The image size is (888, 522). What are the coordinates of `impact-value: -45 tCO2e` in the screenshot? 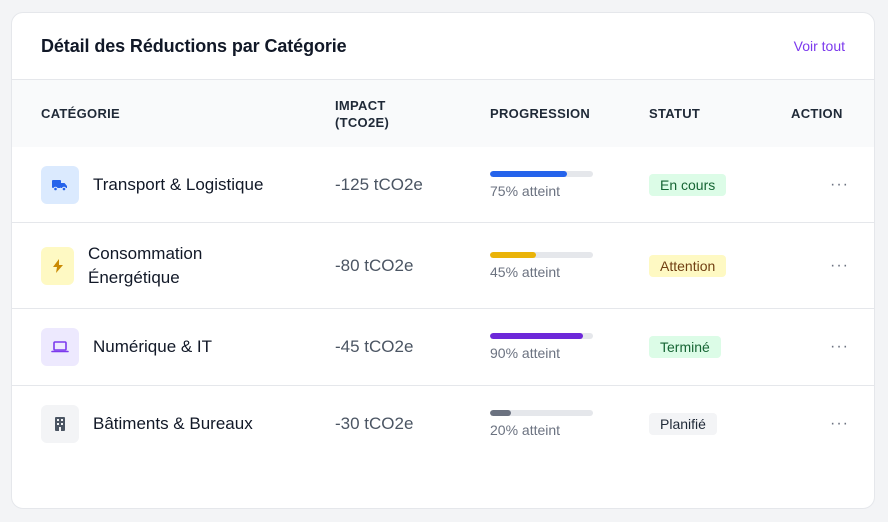 It's located at (374, 346).